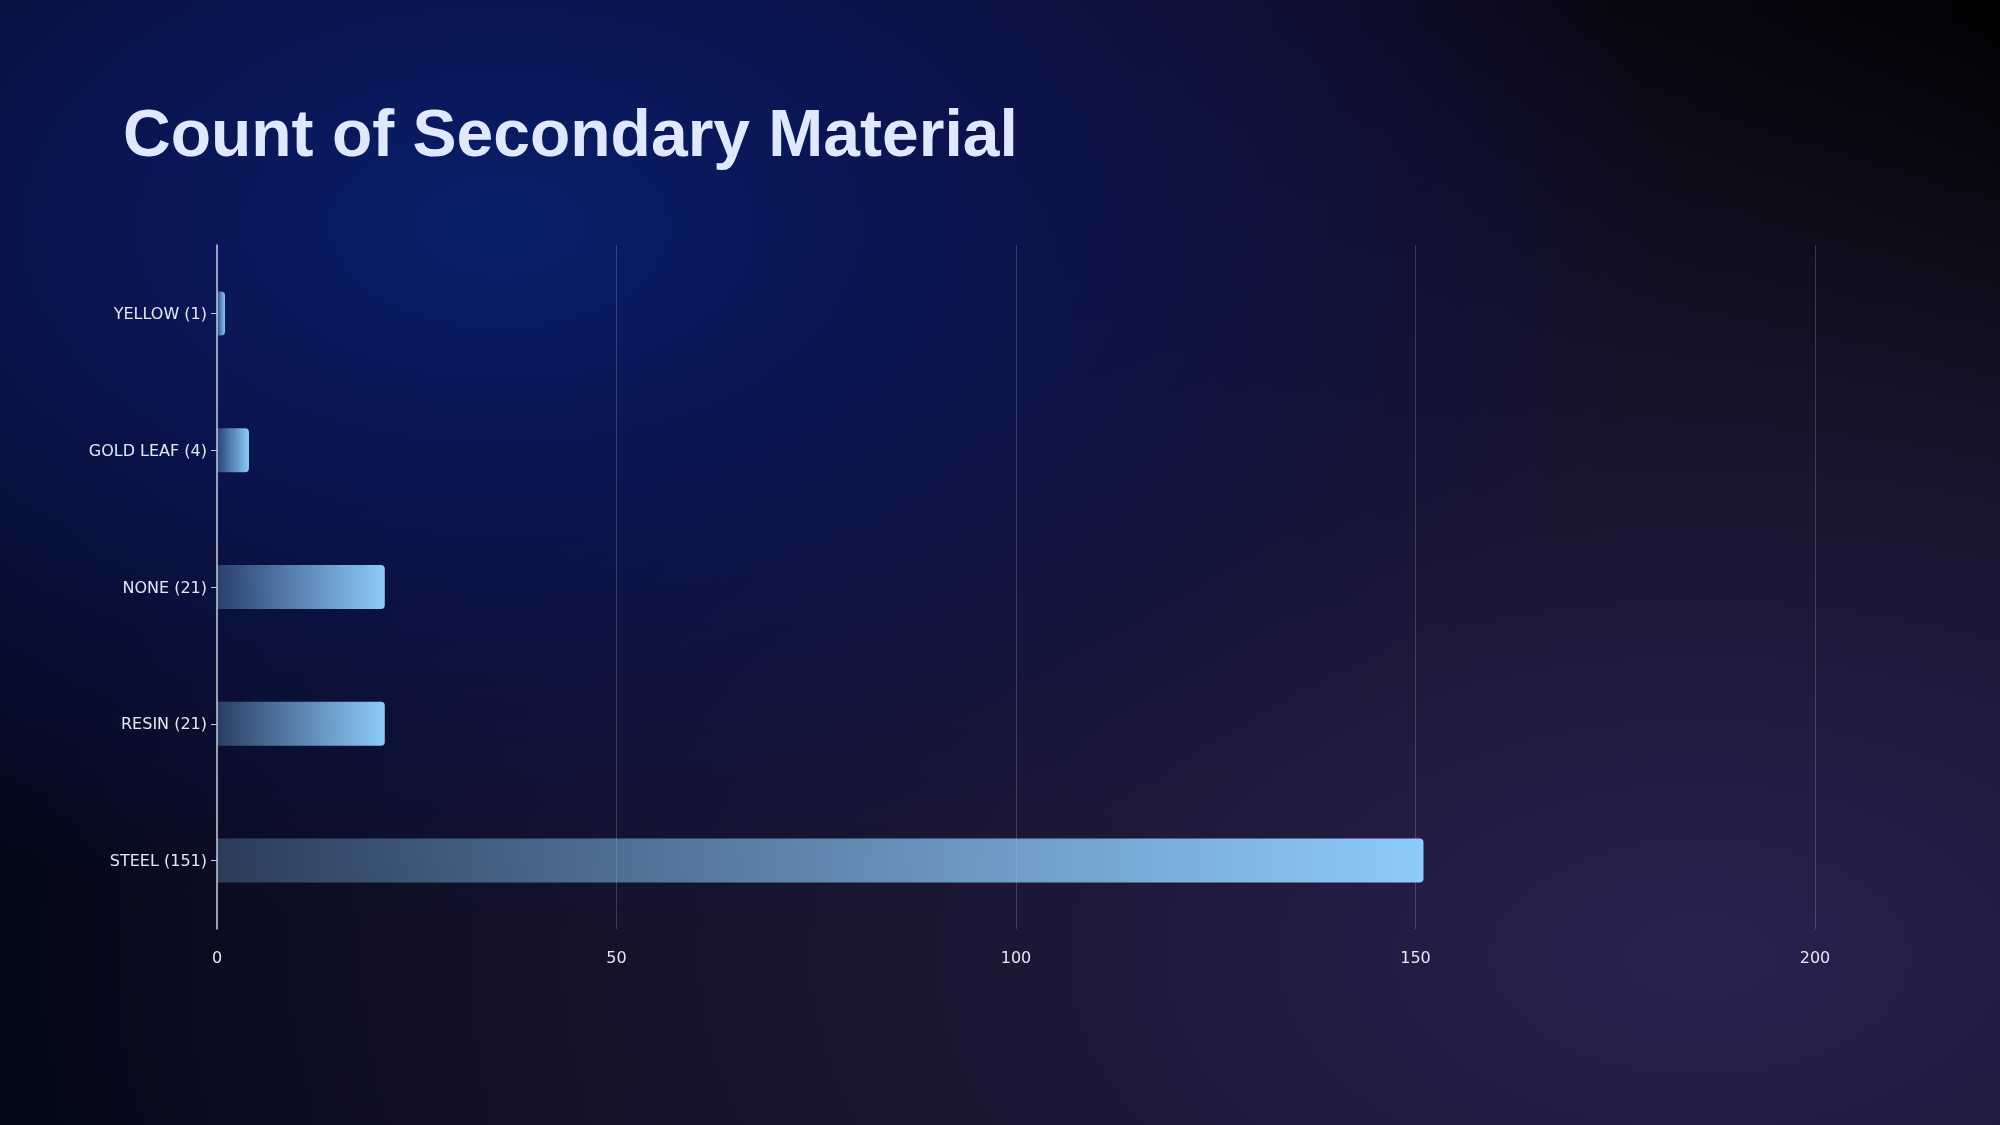  I want to click on chart-title: Count of Secondary Material, so click(570, 133).